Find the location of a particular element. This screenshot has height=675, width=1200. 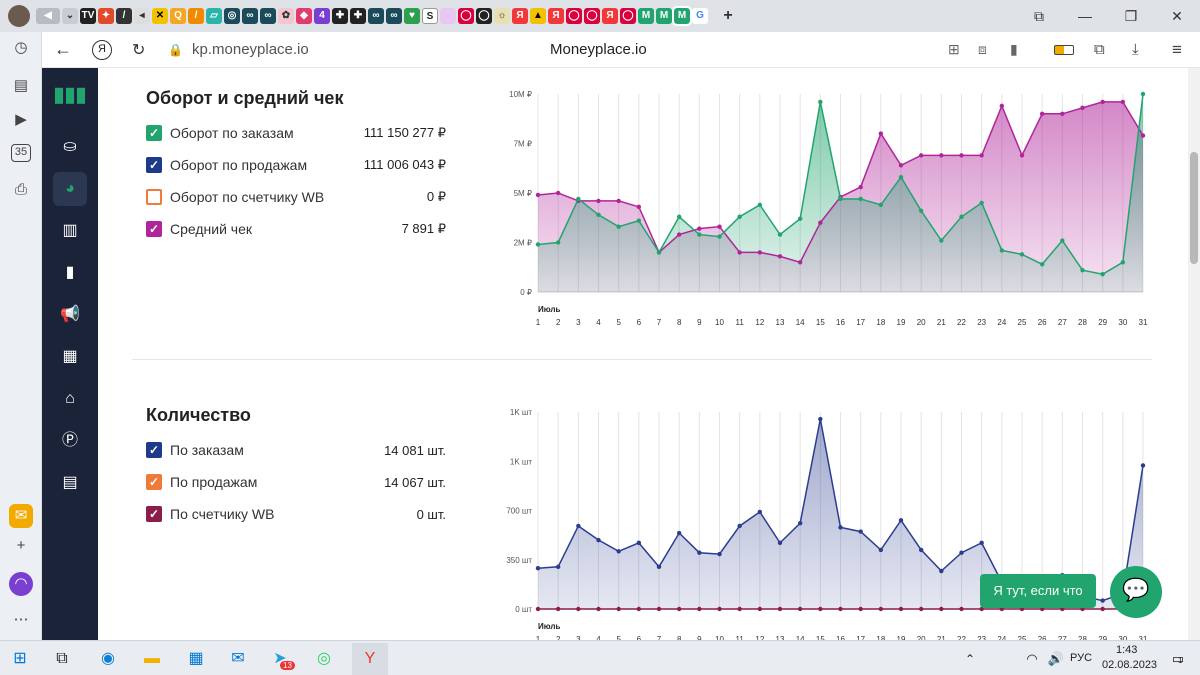

network-icon: ◠ is located at coordinates (1032, 658).